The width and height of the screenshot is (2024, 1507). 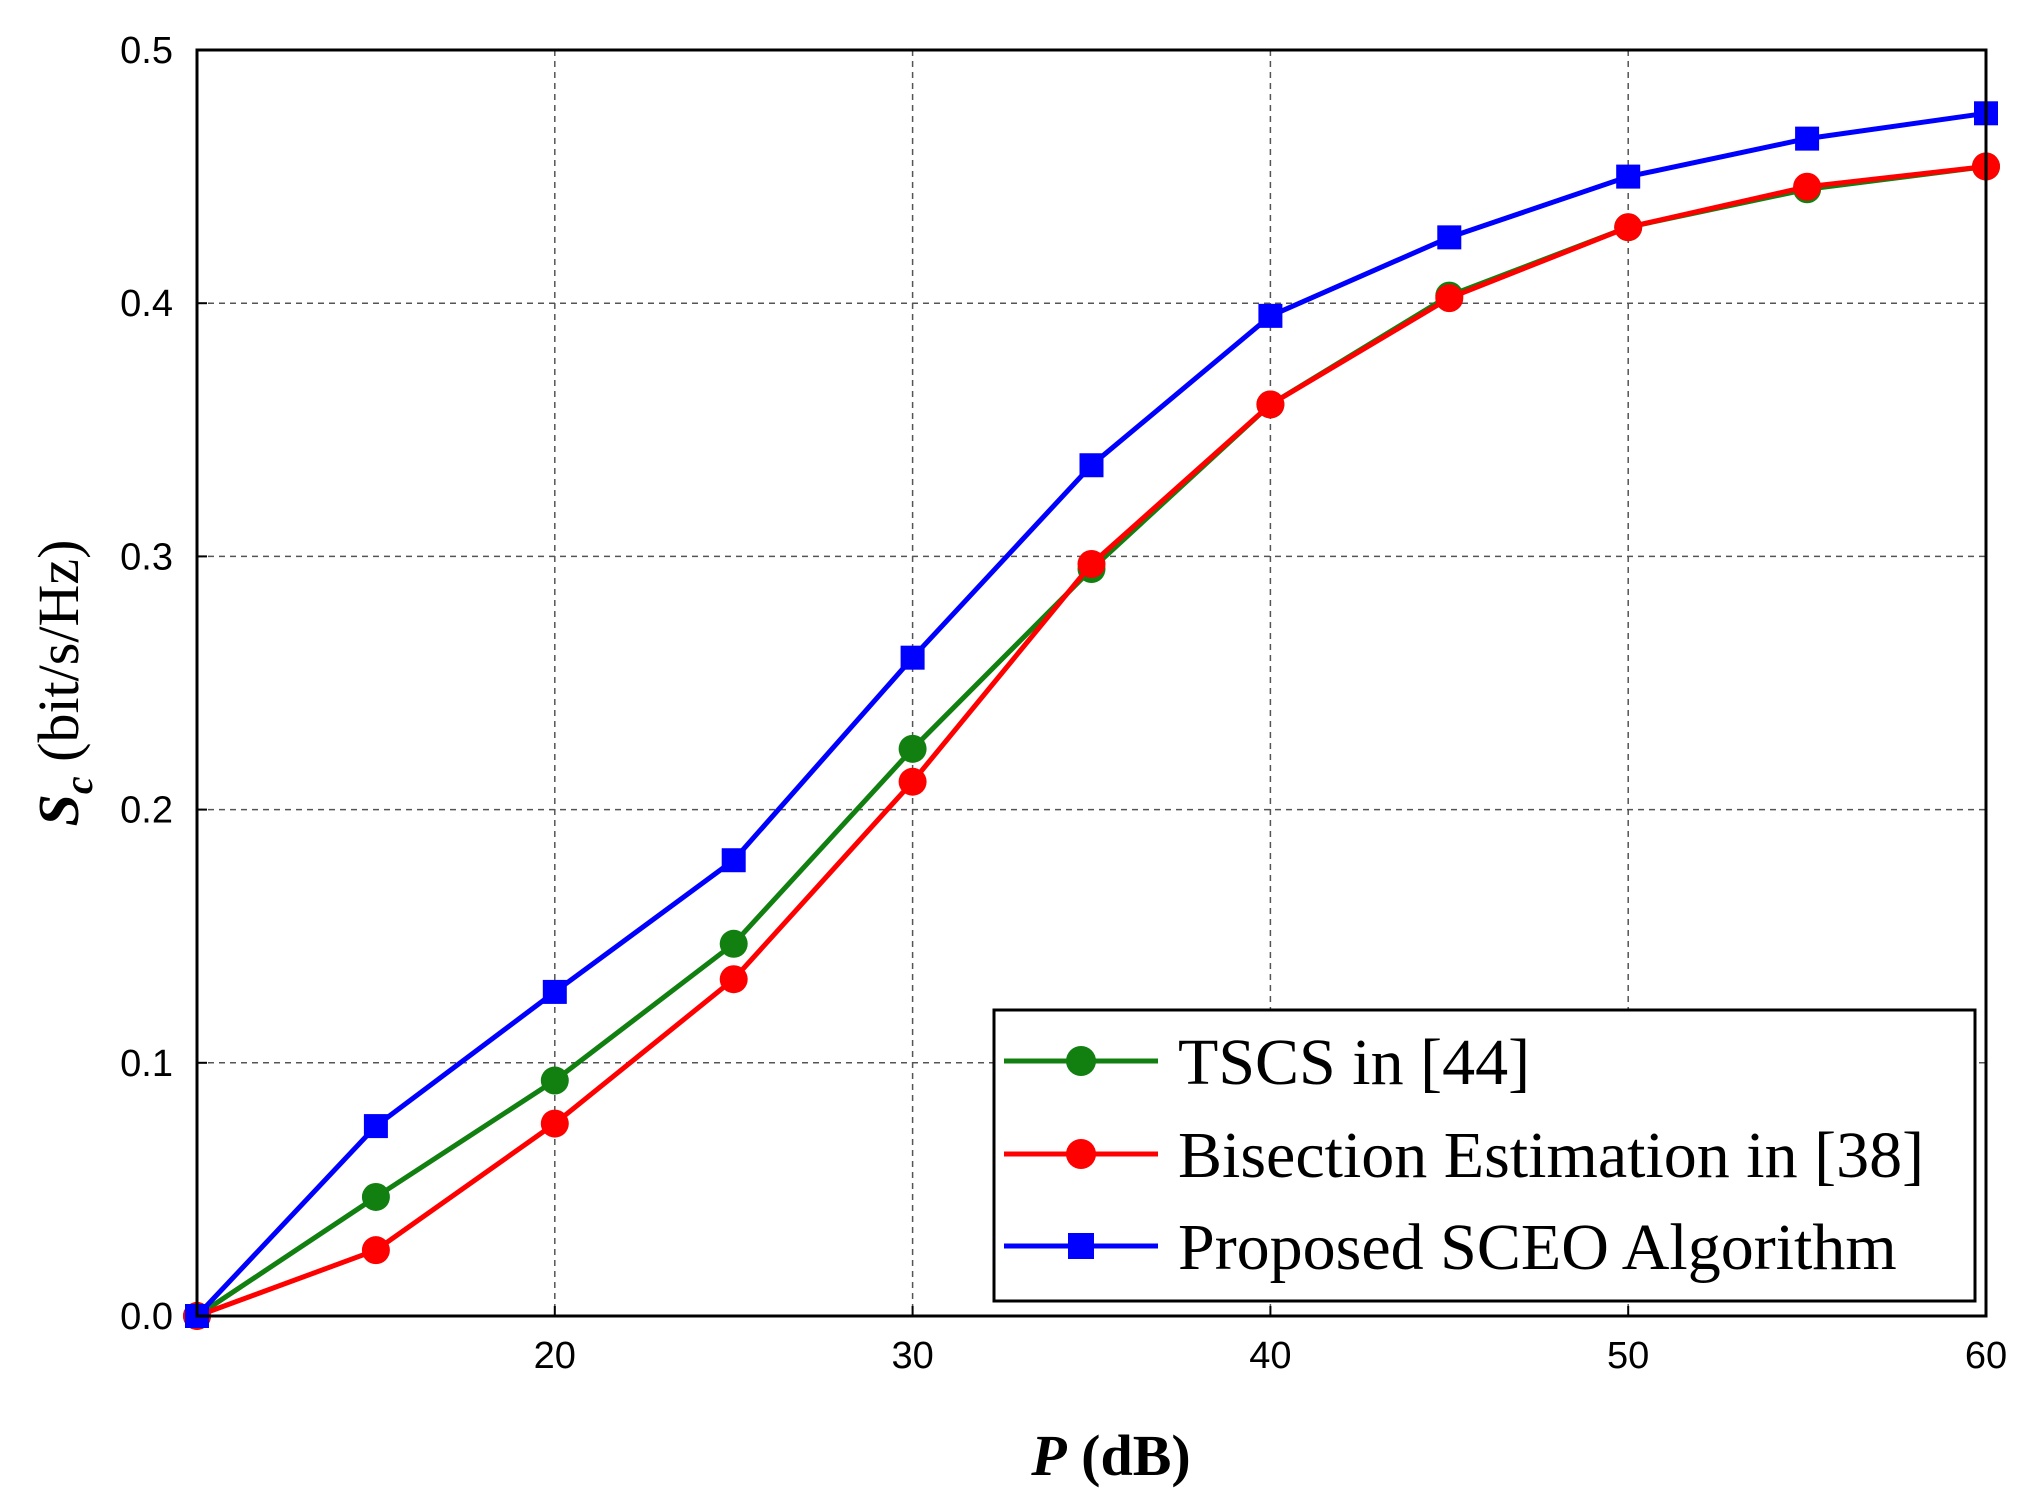 I want to click on x-tick-label: 50, so click(x=1628, y=1356).